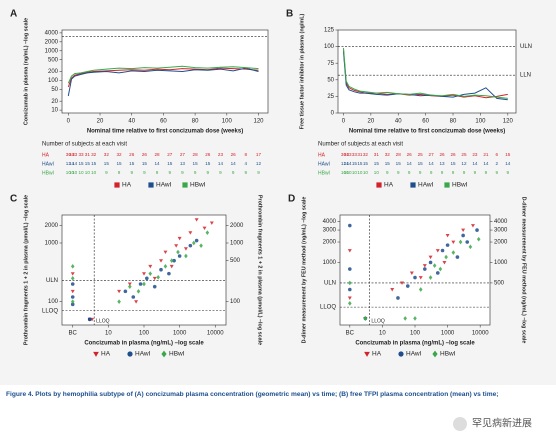 This screenshot has height=444, width=556. I want to click on subjects-count: 25, so click(464, 154).